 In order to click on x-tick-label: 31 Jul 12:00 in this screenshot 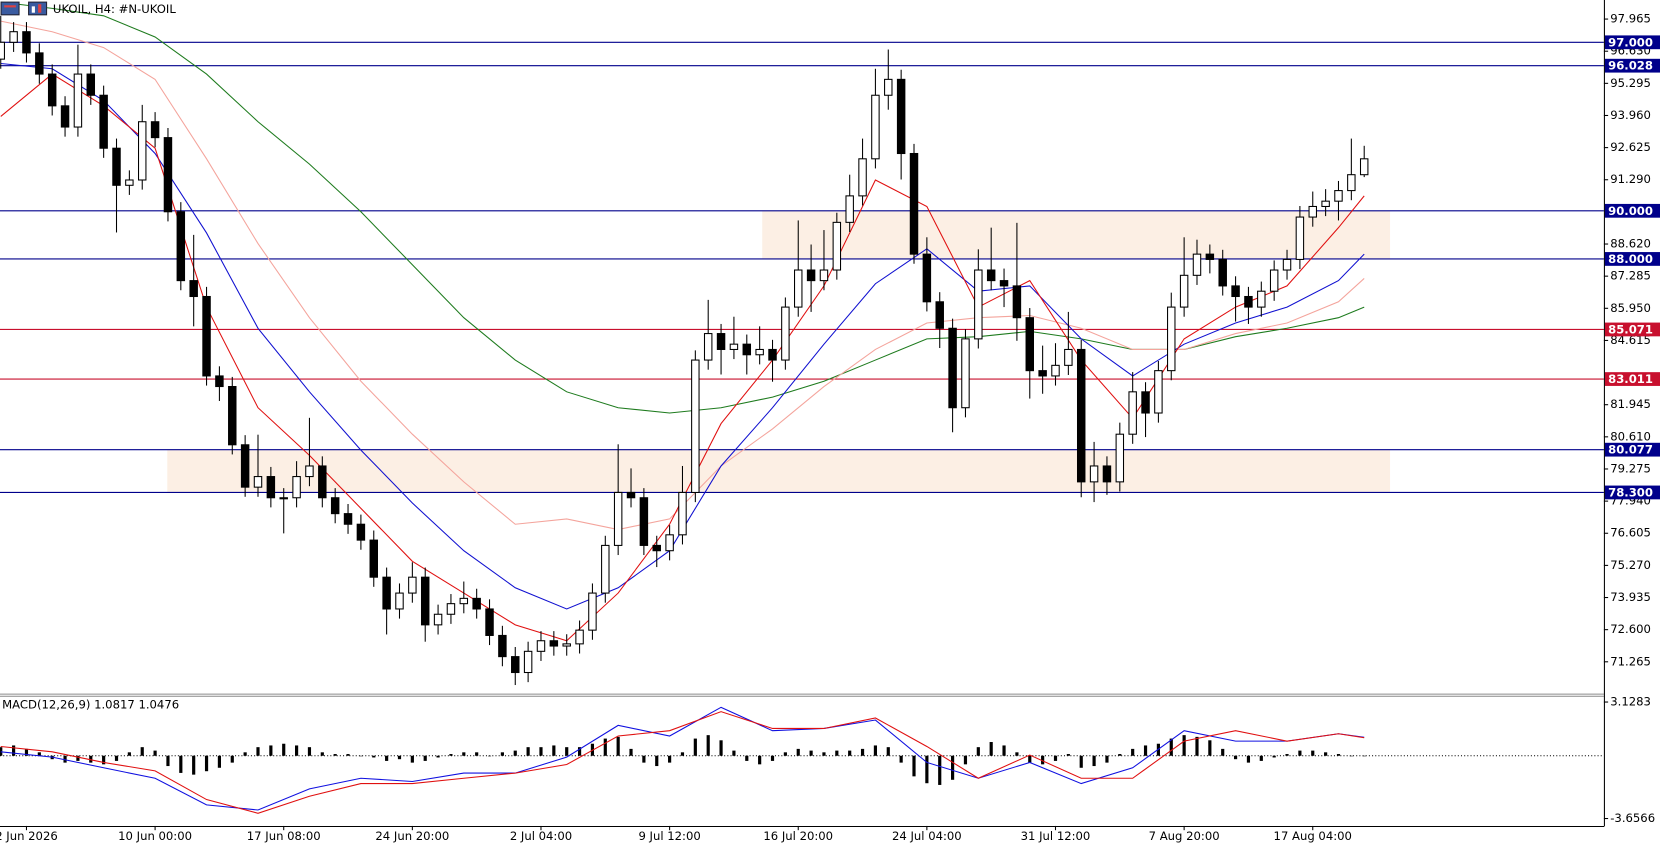, I will do `click(1056, 836)`.